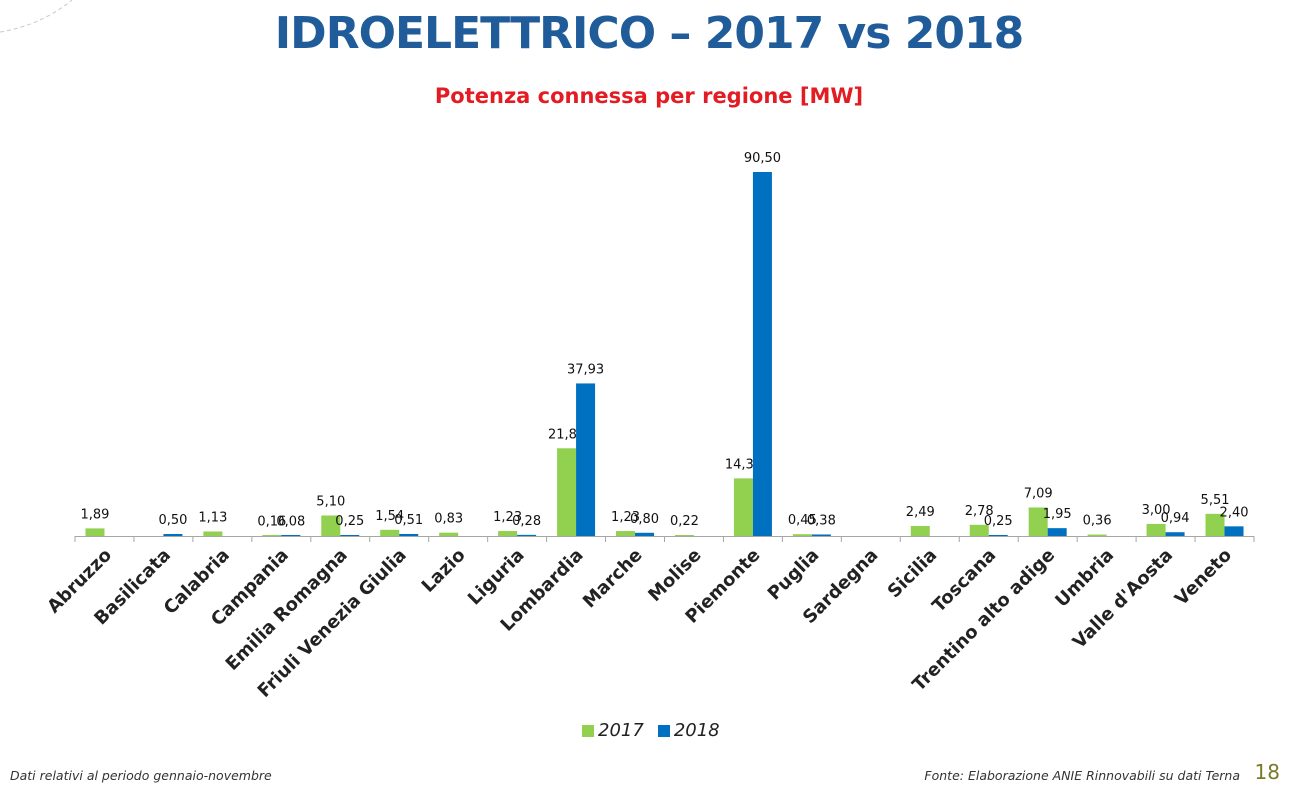  I want to click on legend-swatch-2017, so click(588, 730).